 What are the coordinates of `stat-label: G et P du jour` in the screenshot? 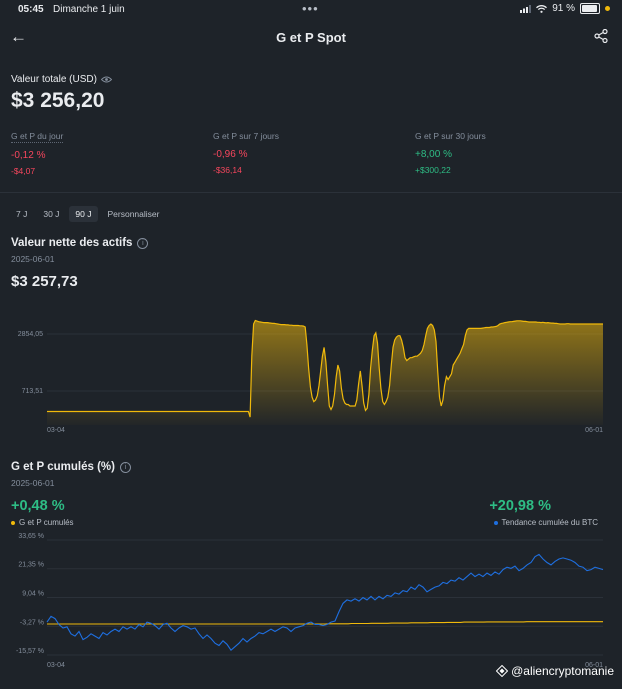 It's located at (37, 137).